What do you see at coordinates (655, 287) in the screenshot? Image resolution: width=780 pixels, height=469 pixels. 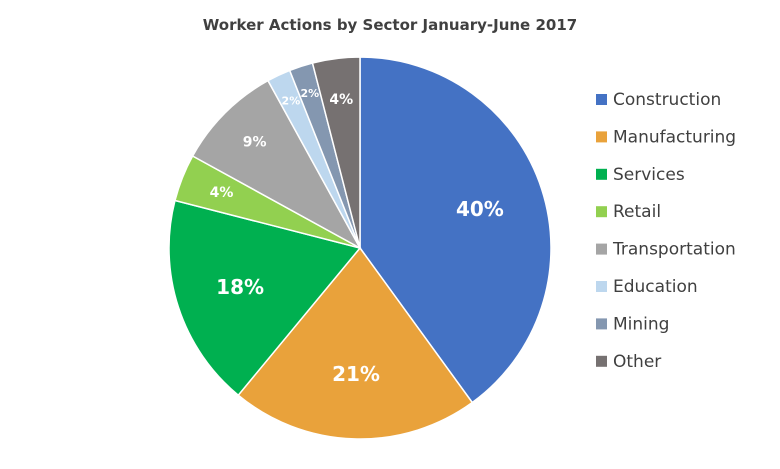 I see `legend-label-education: Education` at bounding box center [655, 287].